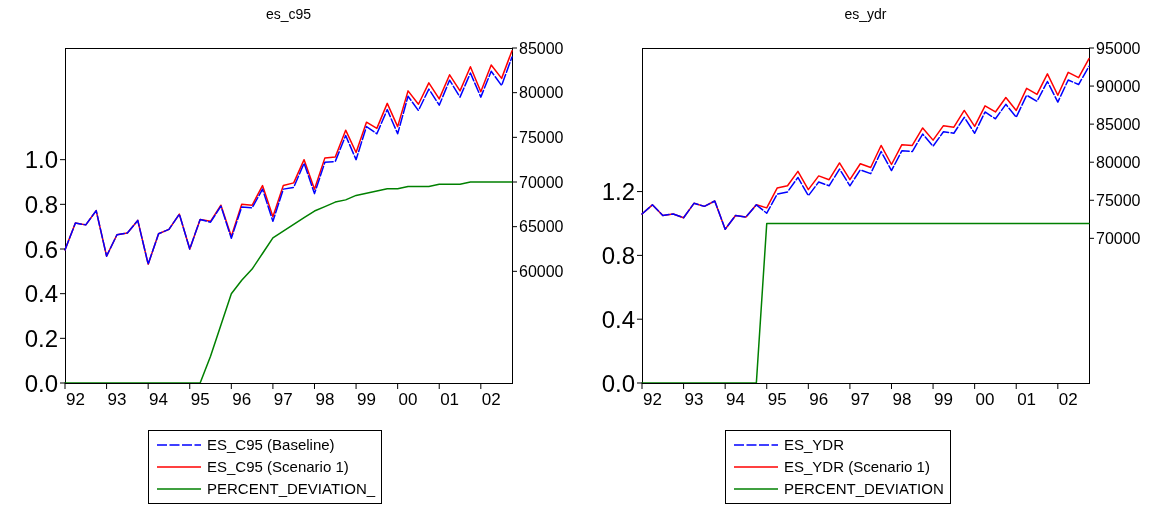 The image size is (1164, 511). What do you see at coordinates (288, 14) in the screenshot?
I see `chart-title: es_c95` at bounding box center [288, 14].